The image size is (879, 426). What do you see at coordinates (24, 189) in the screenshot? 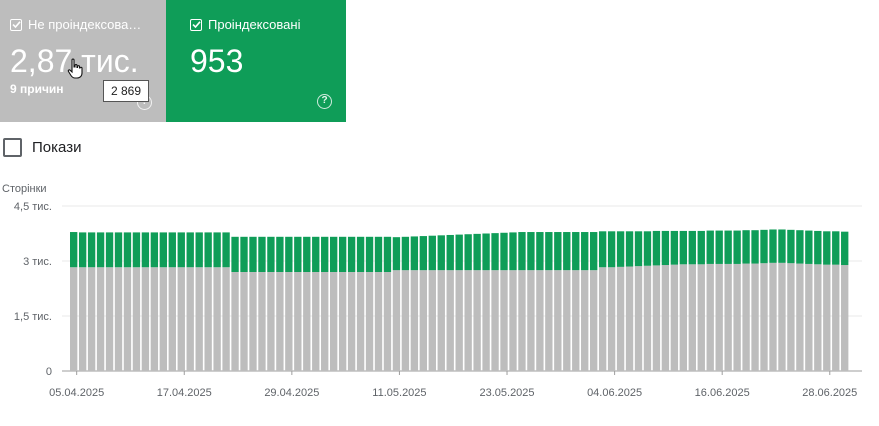
I see `y-axis-label: Сторінки` at bounding box center [24, 189].